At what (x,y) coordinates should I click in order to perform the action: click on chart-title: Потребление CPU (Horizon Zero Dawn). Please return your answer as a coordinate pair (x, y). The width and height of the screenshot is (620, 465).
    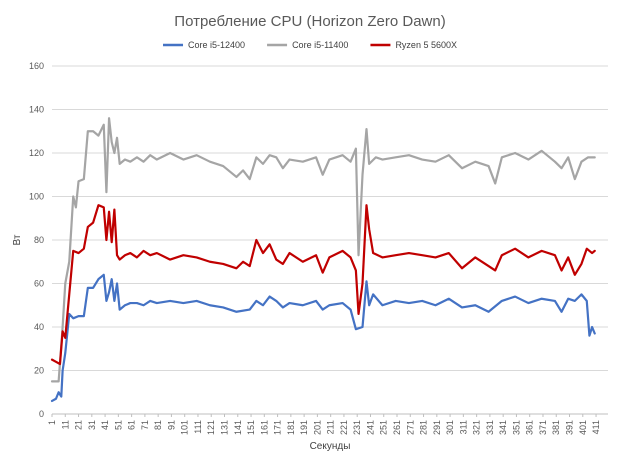
    Looking at the image, I should click on (309, 21).